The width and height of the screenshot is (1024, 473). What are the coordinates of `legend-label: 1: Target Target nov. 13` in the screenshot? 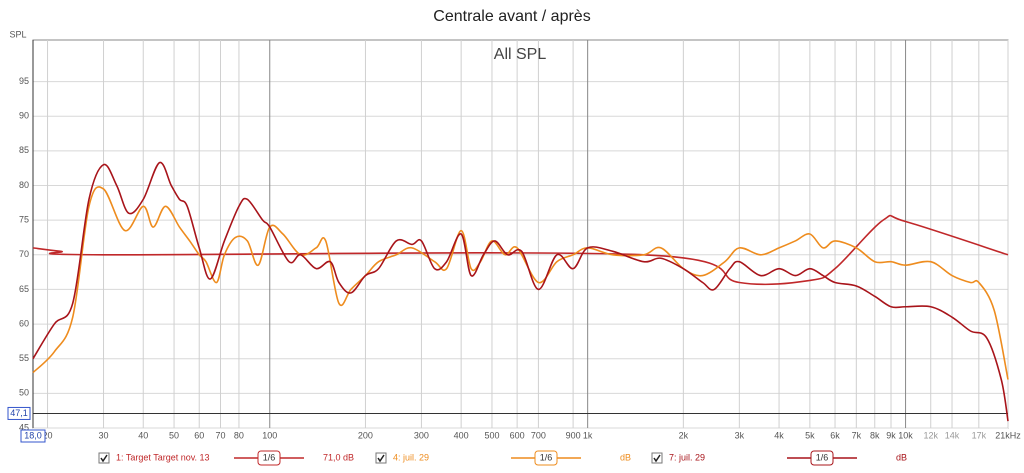 It's located at (163, 457).